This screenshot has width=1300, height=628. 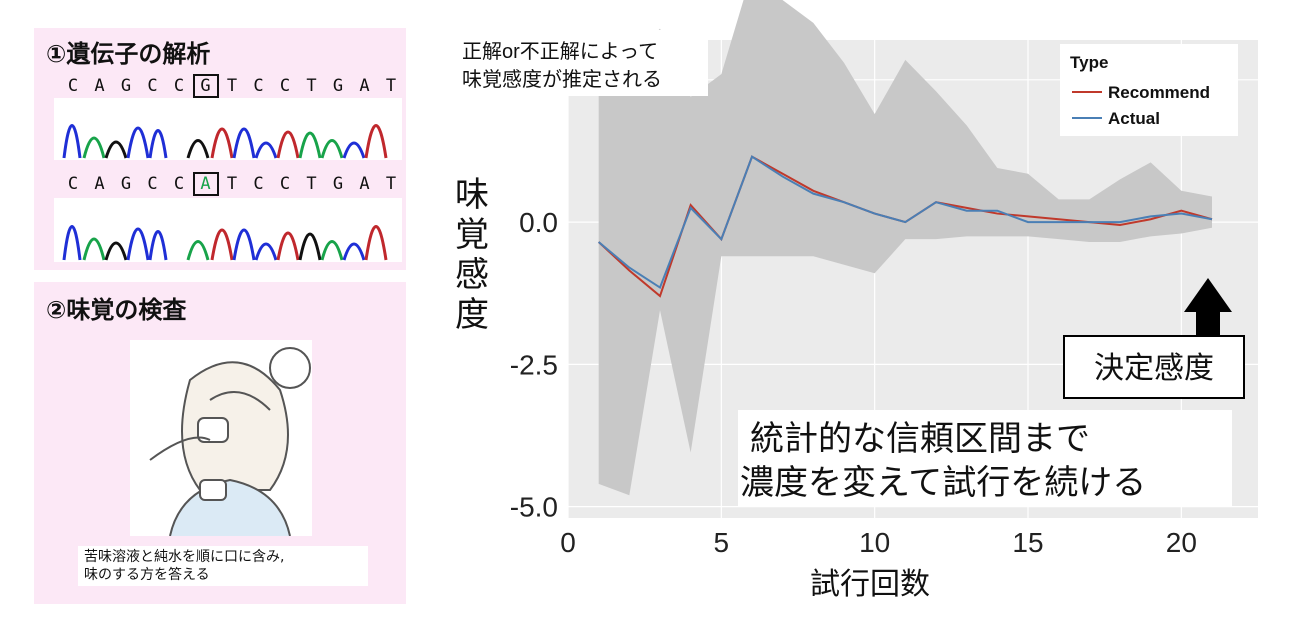 I want to click on y-tick-label: -2.5, so click(x=534, y=364).